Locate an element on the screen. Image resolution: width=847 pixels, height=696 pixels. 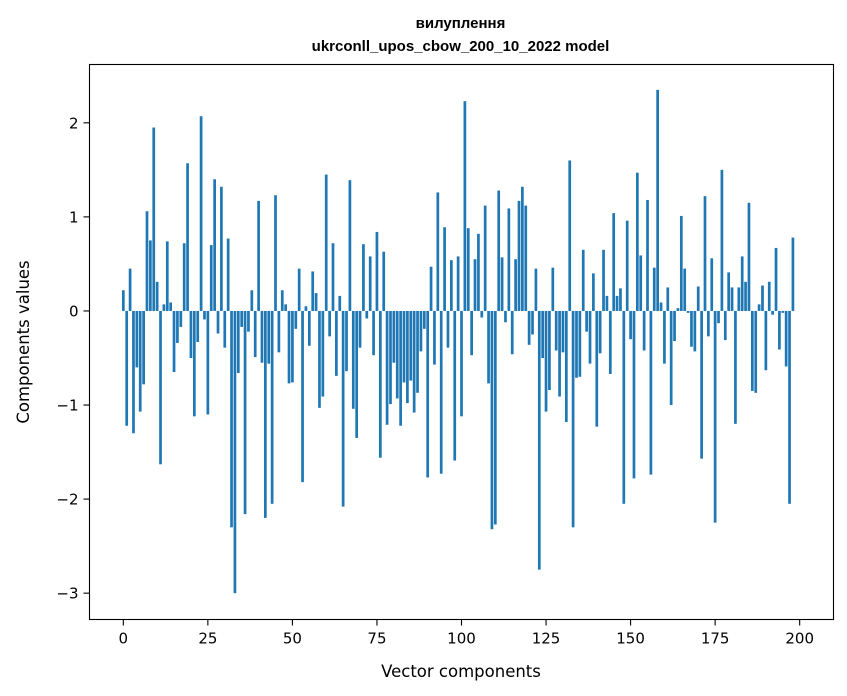
x-tick-label: 125 is located at coordinates (546, 639).